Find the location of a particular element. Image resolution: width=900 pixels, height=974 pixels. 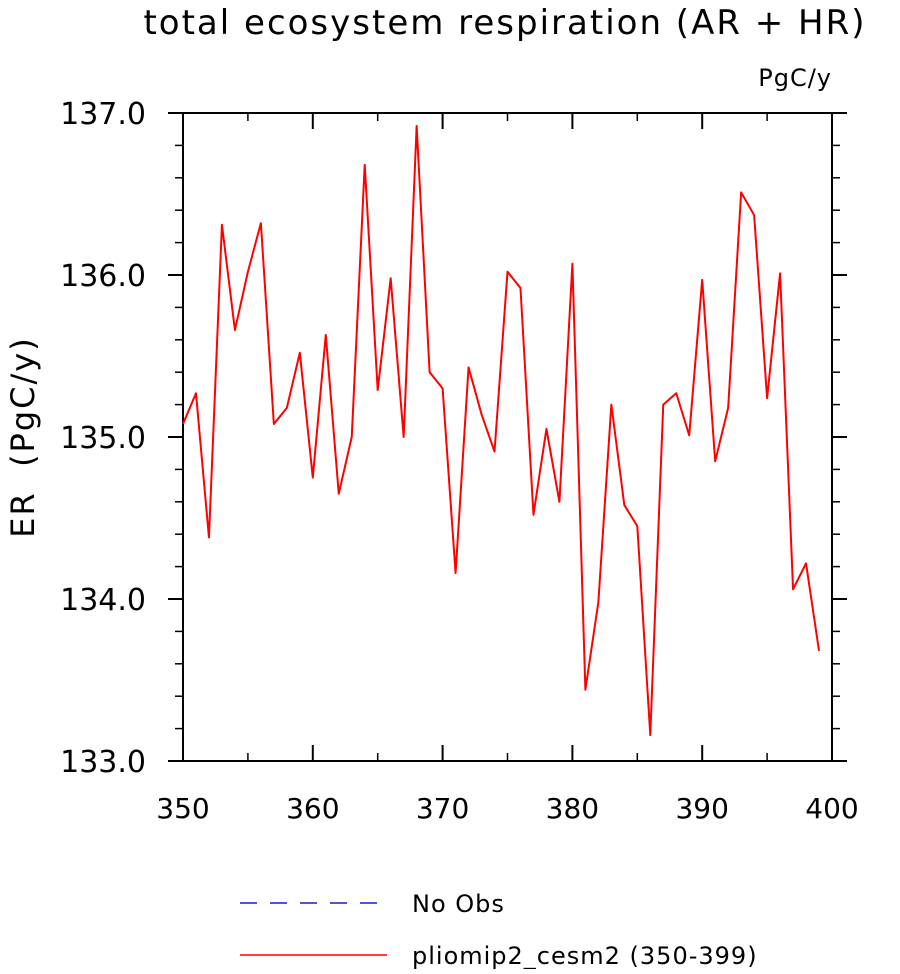

y-tick-label: 136.0 is located at coordinates (103, 276).